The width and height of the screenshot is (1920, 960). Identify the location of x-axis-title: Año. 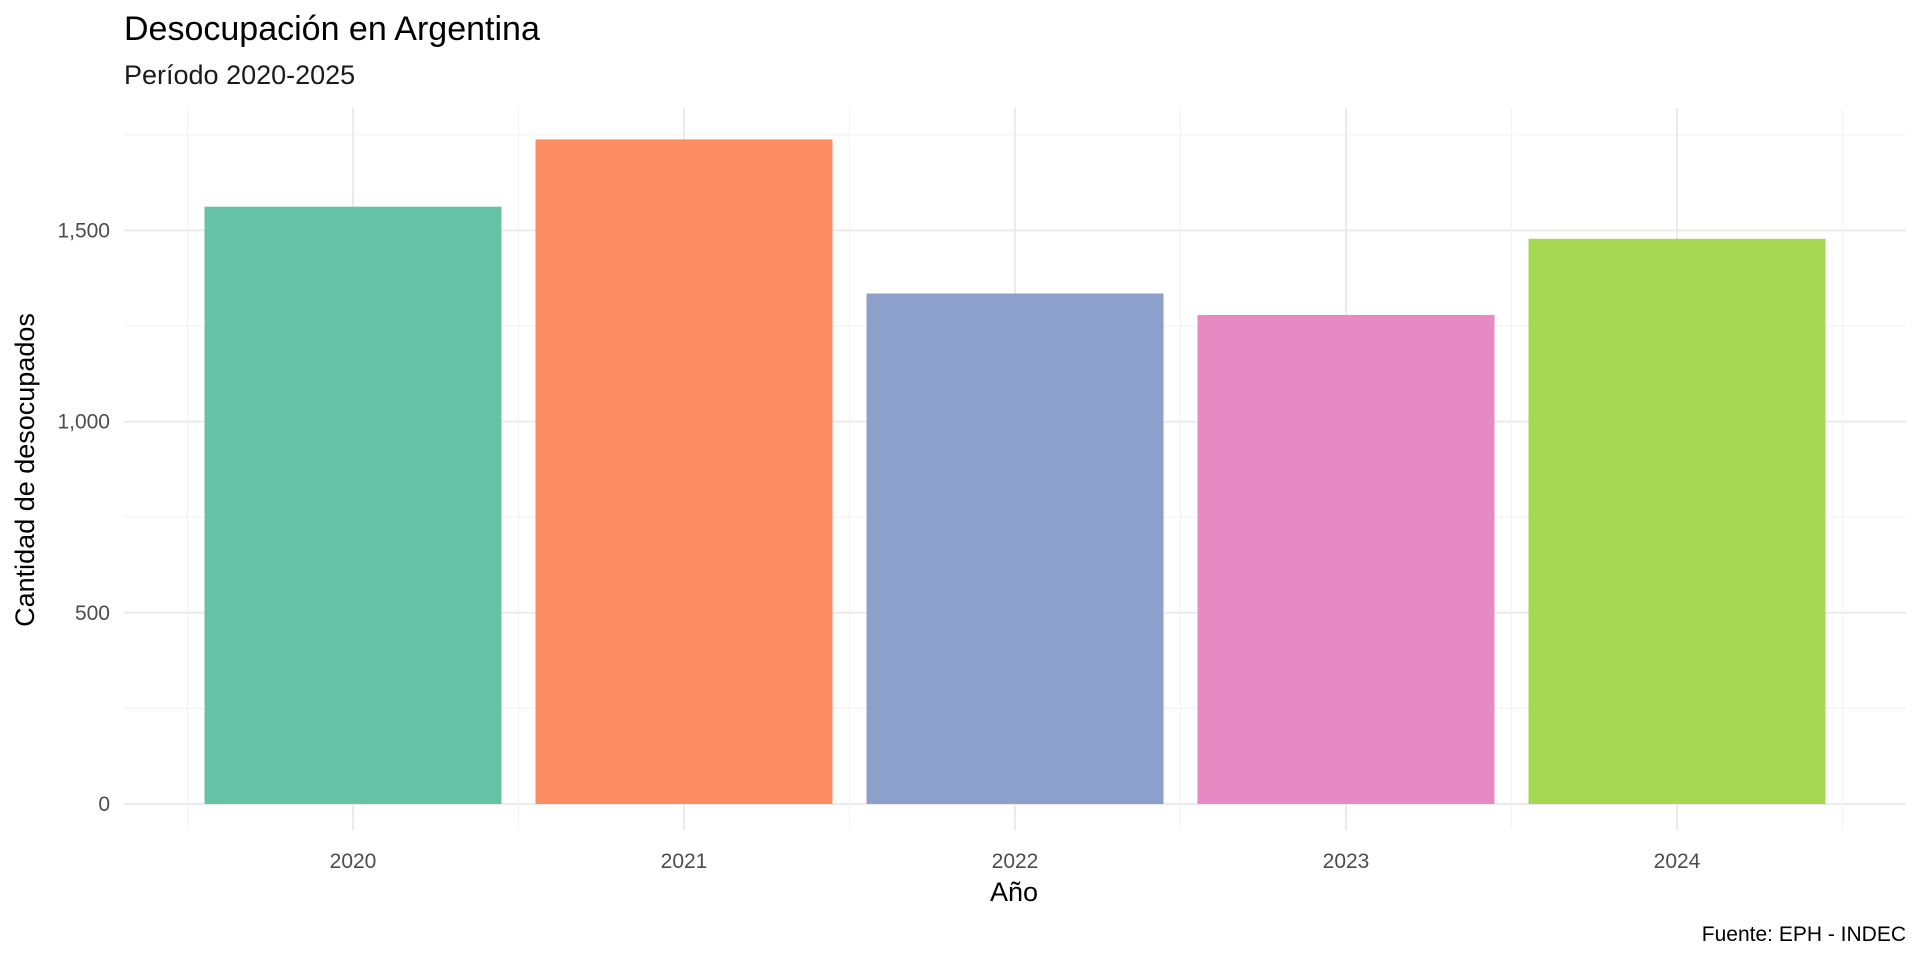
(1014, 892).